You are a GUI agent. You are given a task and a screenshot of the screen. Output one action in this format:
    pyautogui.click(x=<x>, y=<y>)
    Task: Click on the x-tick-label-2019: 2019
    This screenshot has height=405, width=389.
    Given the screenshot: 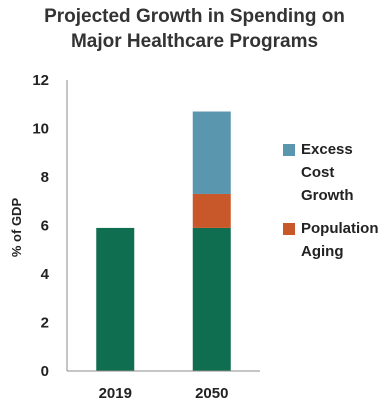 What is the action you would take?
    pyautogui.click(x=115, y=393)
    